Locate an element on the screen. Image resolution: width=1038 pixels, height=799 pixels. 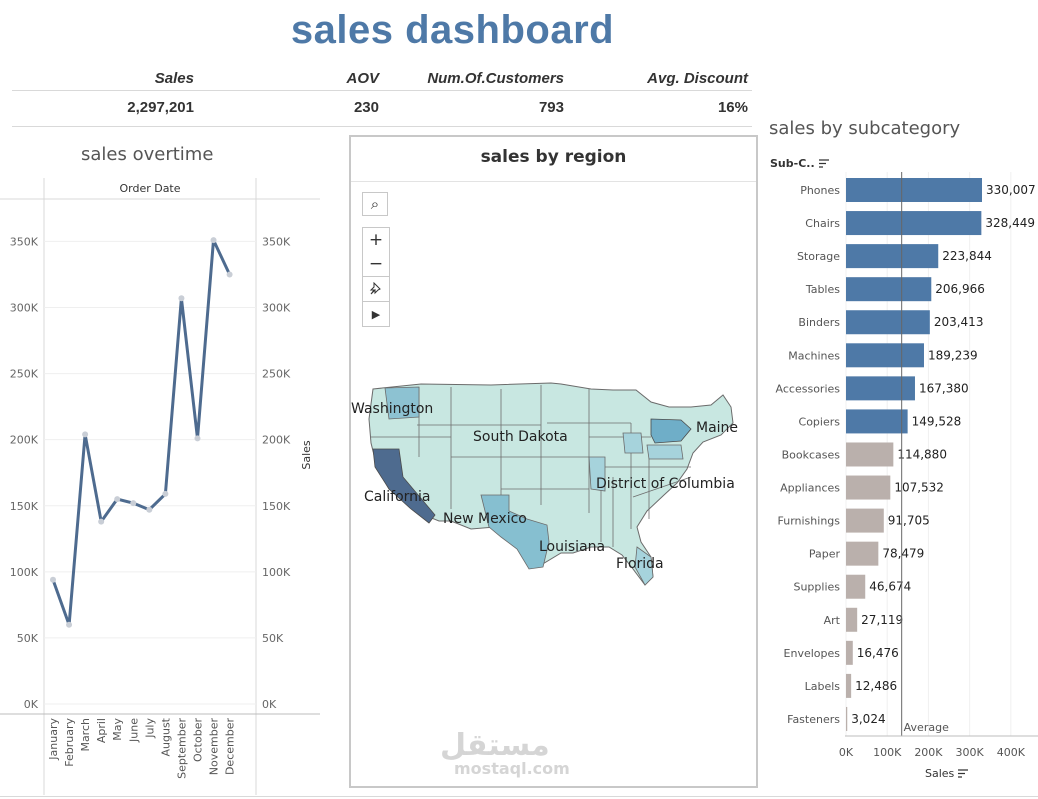
bar-value-label: 107,532 is located at coordinates (919, 488).